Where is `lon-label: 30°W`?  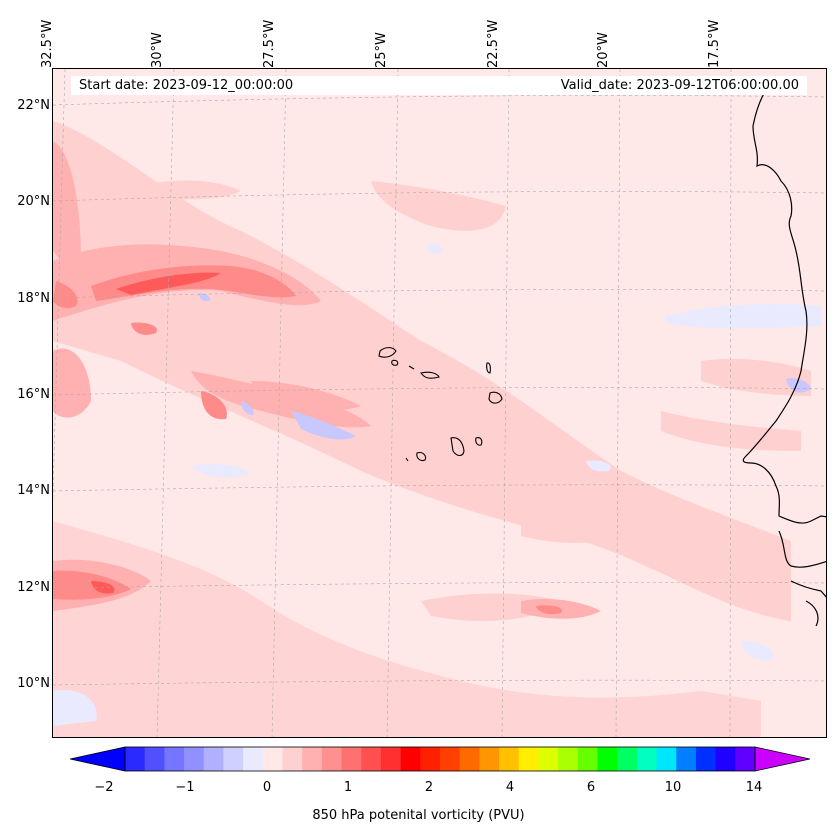
lon-label: 30°W is located at coordinates (157, 50).